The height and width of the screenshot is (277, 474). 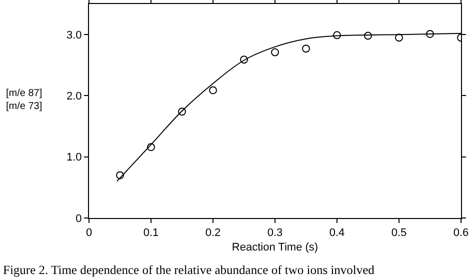 What do you see at coordinates (24, 100) in the screenshot?
I see `y-axis-title: [m/e 87] [m/e 73]` at bounding box center [24, 100].